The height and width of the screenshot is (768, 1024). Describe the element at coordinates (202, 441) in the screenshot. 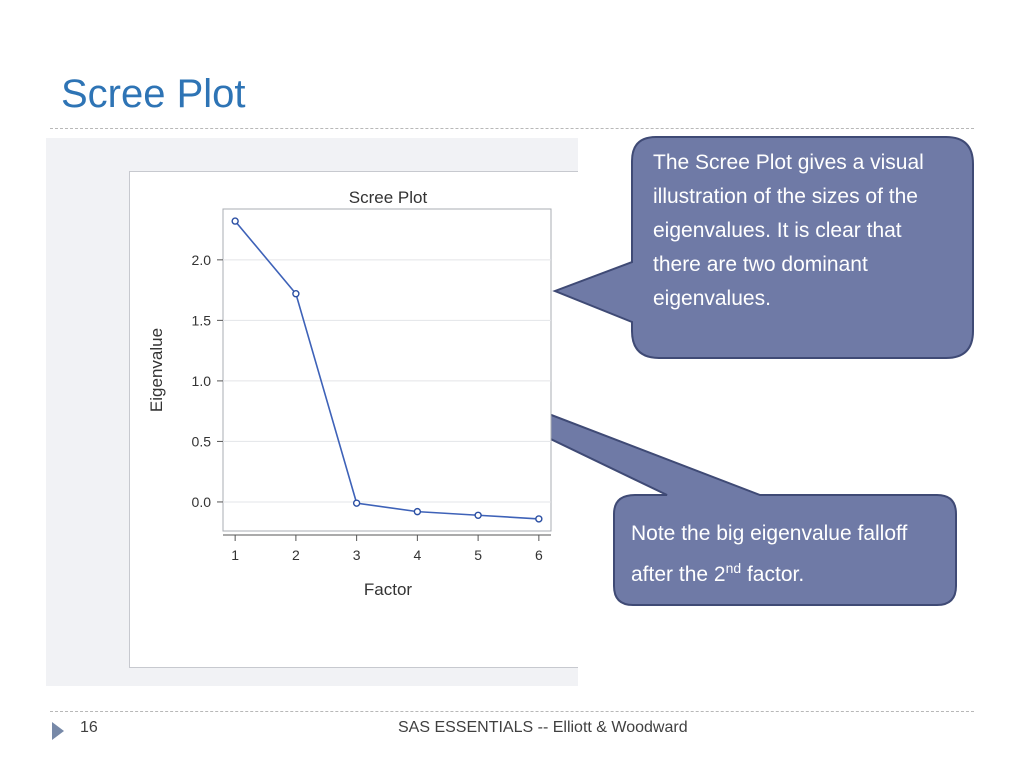

I see `y-tick-label: 0.5` at that location.